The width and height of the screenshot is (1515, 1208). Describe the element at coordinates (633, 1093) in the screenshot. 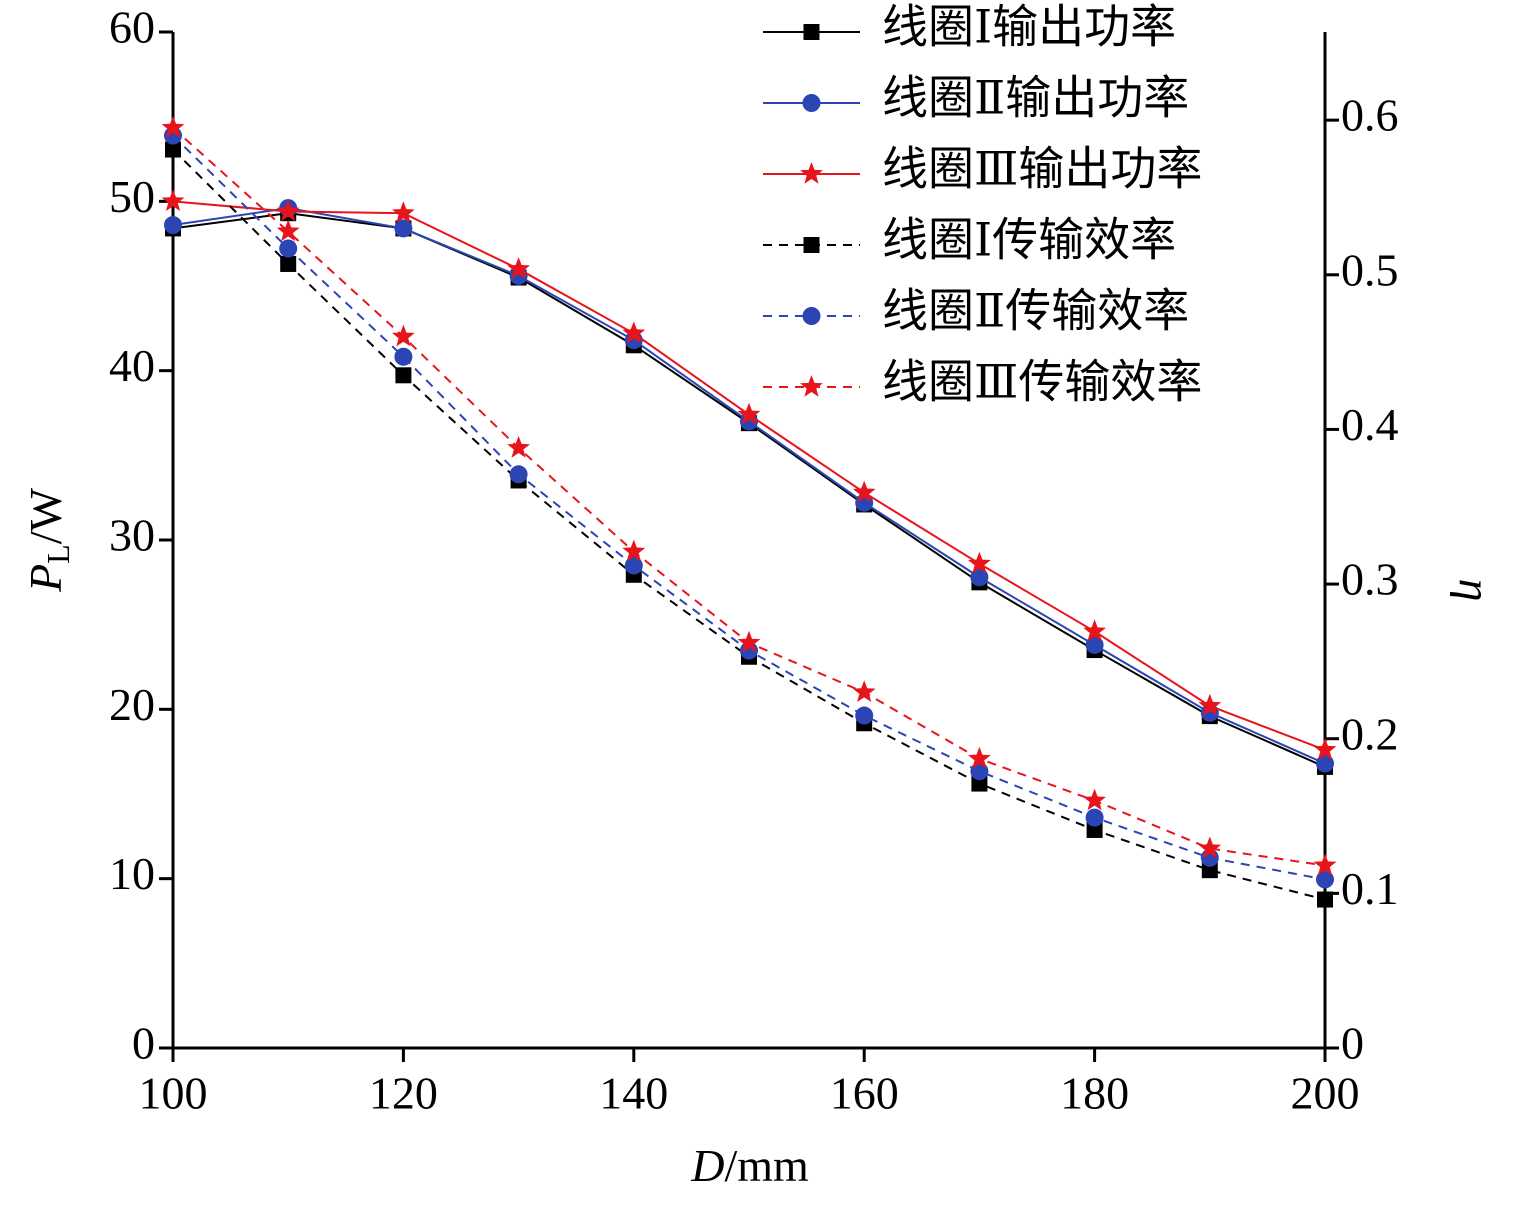

I see `x-tick-label: 140` at that location.